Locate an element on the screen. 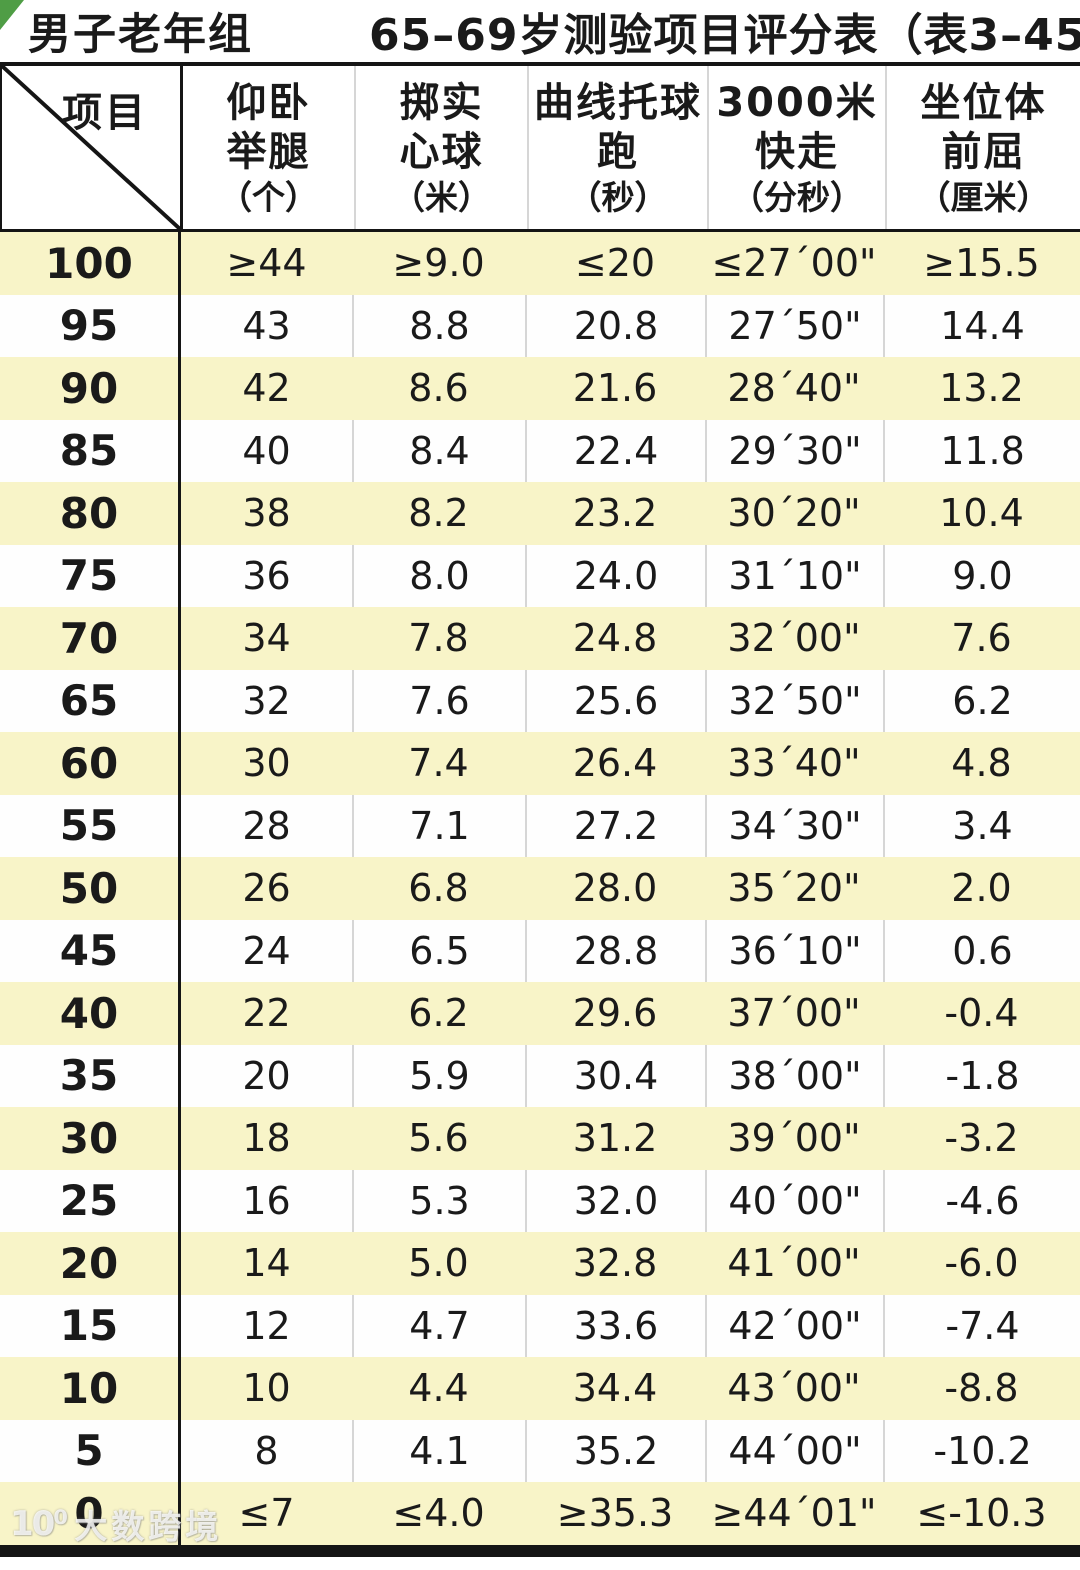  value-cell: 28.8 is located at coordinates (615, 950).